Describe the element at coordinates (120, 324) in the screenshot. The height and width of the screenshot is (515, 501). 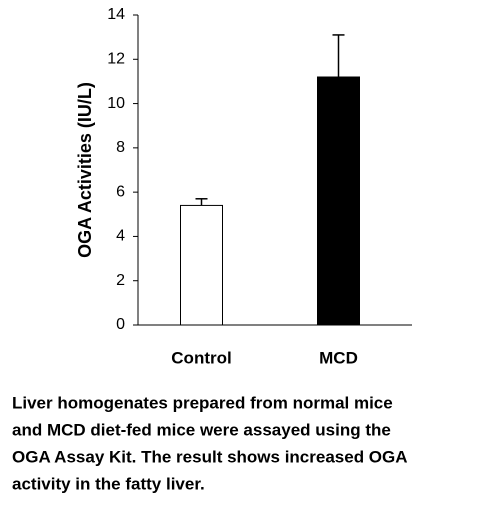
I see `y-tick-label: 0` at that location.